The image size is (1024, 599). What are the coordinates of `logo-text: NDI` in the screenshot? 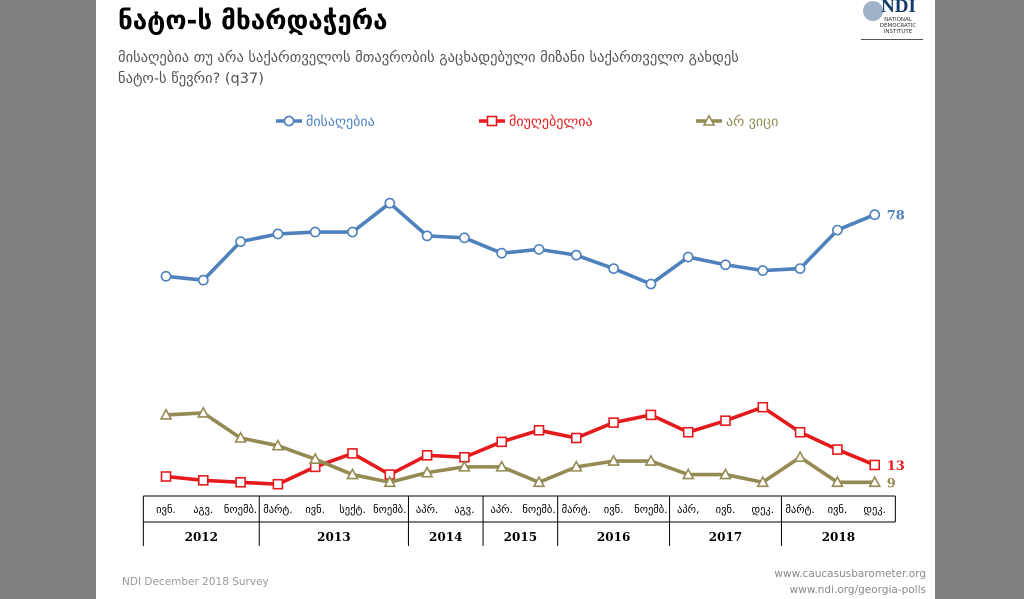 It's located at (898, 8).